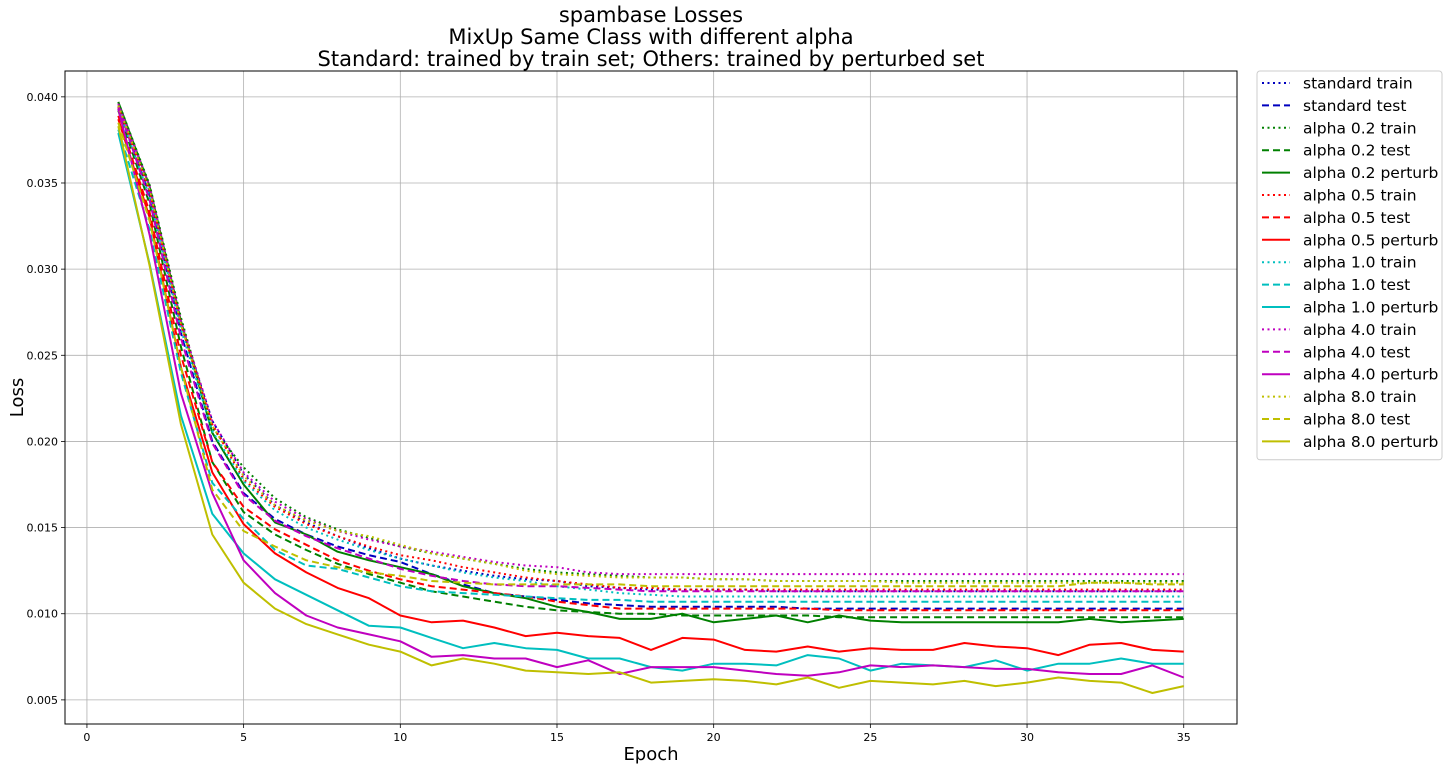 This screenshot has width=1448, height=770. Describe the element at coordinates (1360, 330) in the screenshot. I see `legend-entry: alpha 4.0 train` at that location.